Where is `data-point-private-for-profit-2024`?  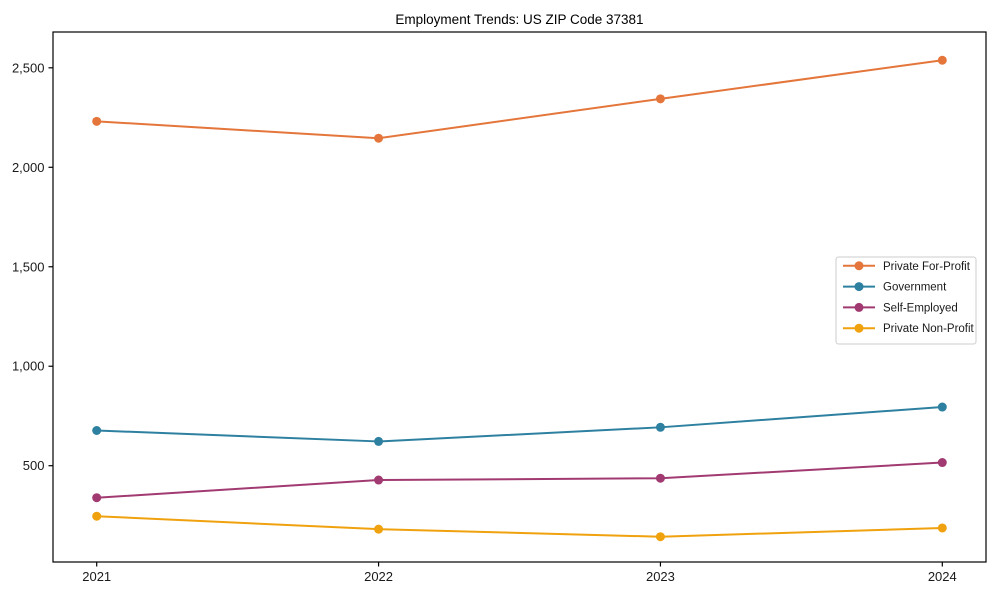
data-point-private-for-profit-2024 is located at coordinates (942, 60).